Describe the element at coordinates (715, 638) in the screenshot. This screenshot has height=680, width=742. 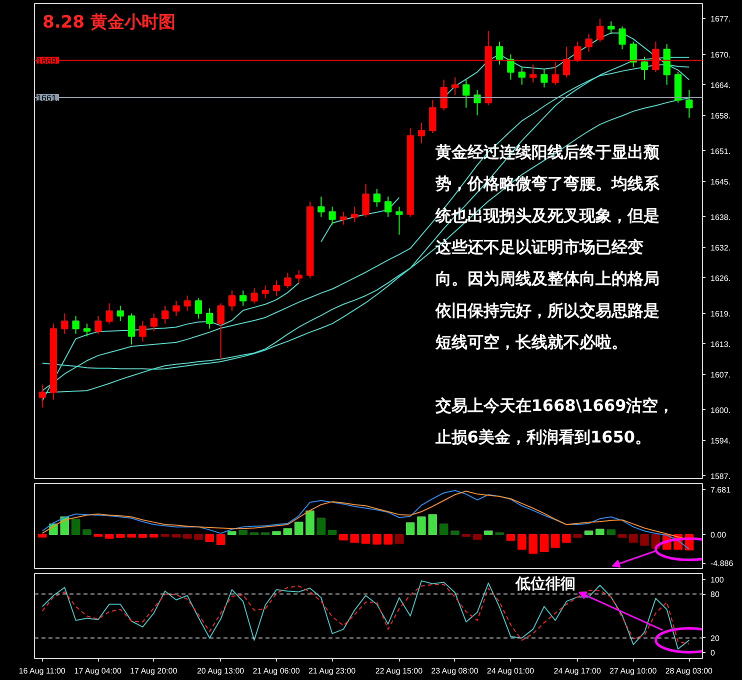
I see `y-tick-label: 20` at that location.